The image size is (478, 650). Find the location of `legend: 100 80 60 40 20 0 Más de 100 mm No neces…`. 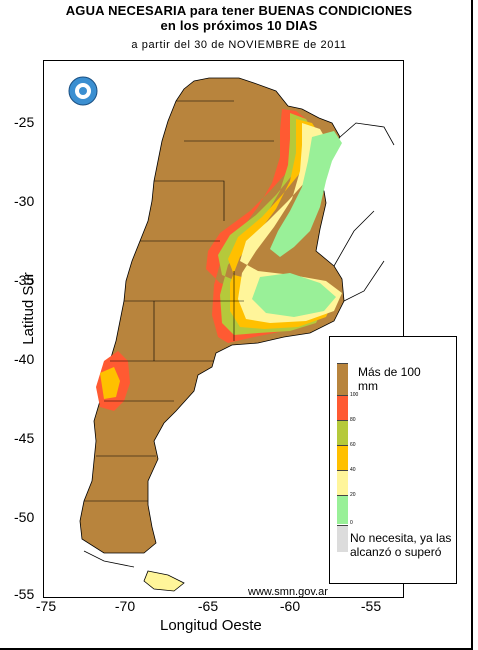

legend: 100 80 60 40 20 0 Más de 100 mm No neces… is located at coordinates (393, 460).